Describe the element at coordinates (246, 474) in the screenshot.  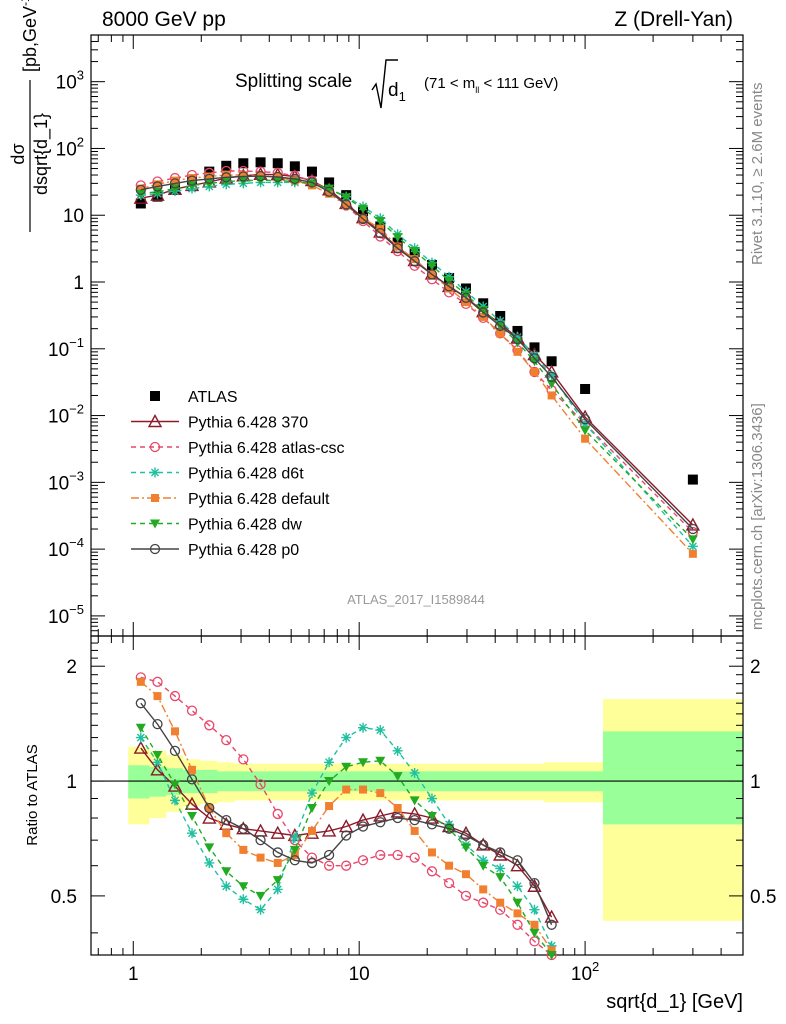
I see `legend-label: Pythia 6.428 d6t` at that location.